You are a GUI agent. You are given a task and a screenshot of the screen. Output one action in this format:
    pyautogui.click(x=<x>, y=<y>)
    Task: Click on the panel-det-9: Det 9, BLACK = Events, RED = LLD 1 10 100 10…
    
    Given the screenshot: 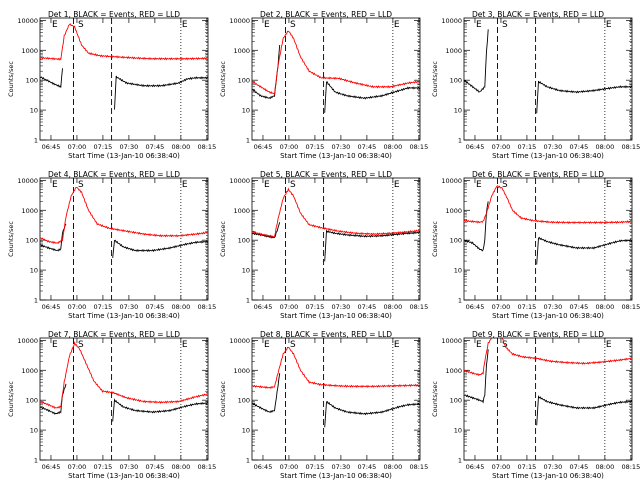 What is the action you would take?
    pyautogui.click(x=535, y=405)
    